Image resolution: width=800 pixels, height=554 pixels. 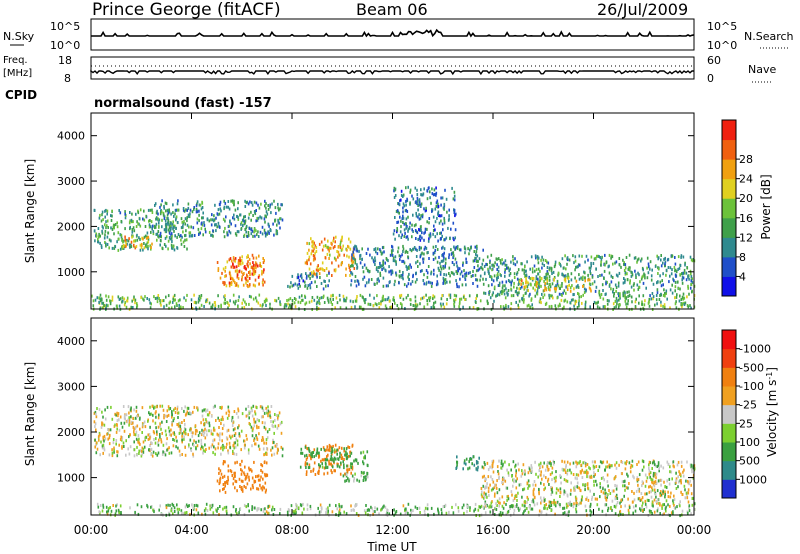 I want to click on nave-label: Nave, so click(x=762, y=69).